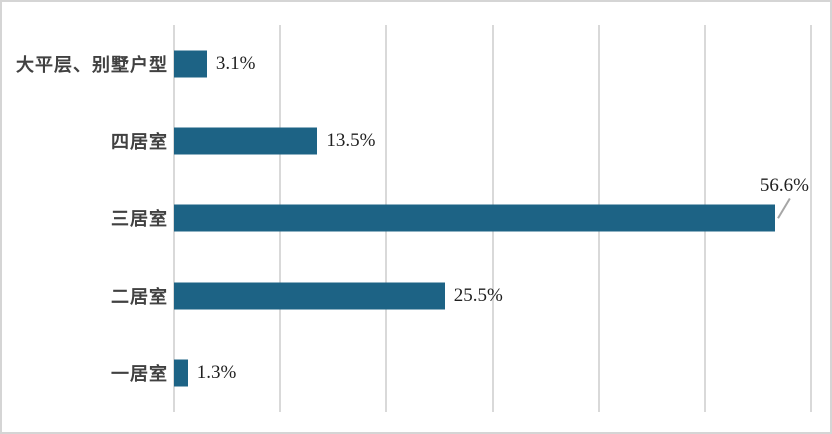 The height and width of the screenshot is (434, 832). I want to click on bar-row: 13.5%, so click(492, 140).